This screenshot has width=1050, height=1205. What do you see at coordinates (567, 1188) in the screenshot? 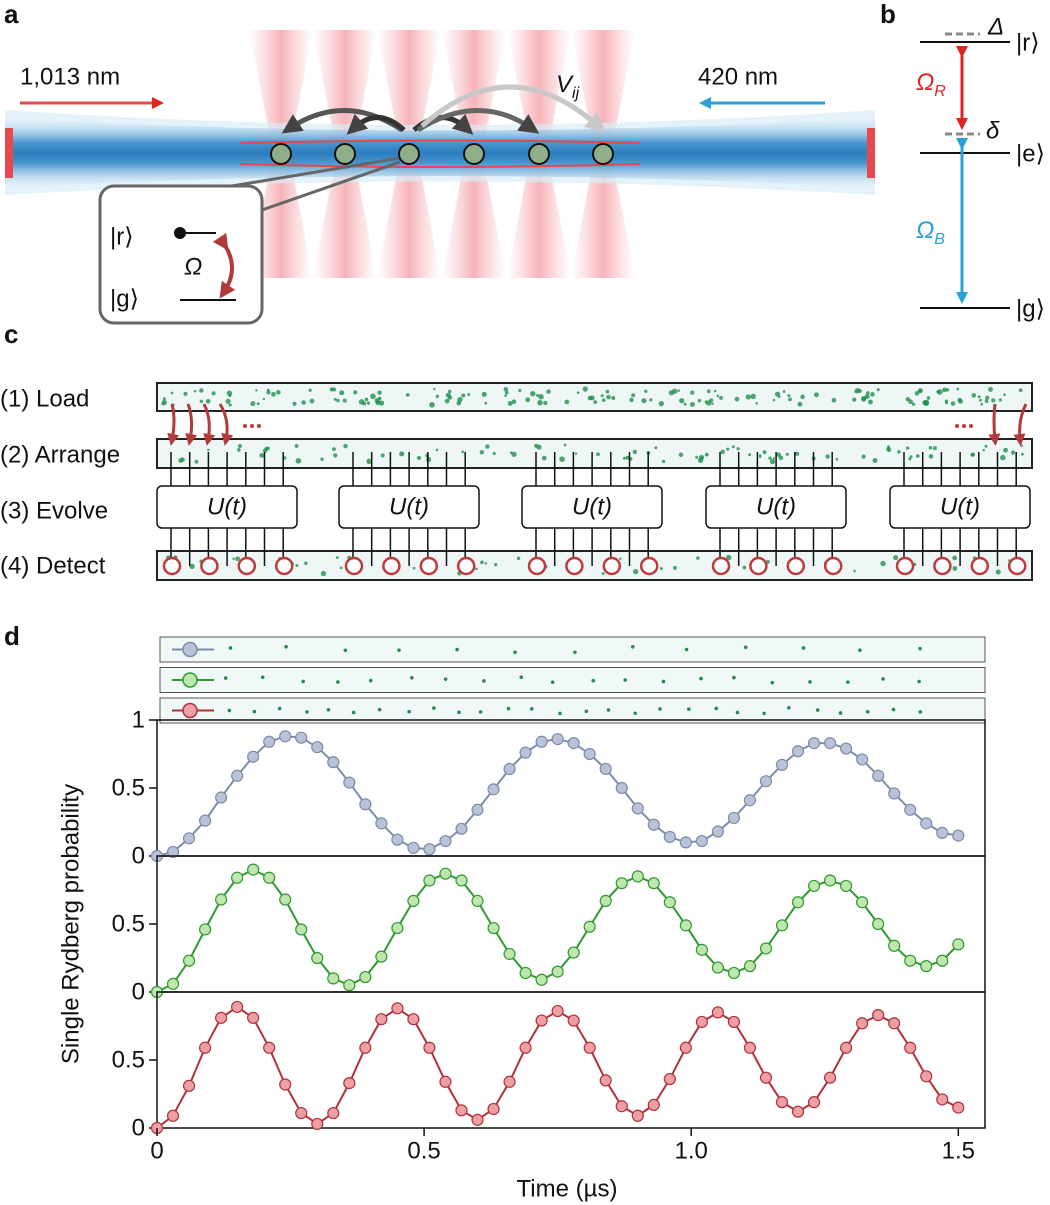
I see `x-axis-label: Time (µs)` at bounding box center [567, 1188].